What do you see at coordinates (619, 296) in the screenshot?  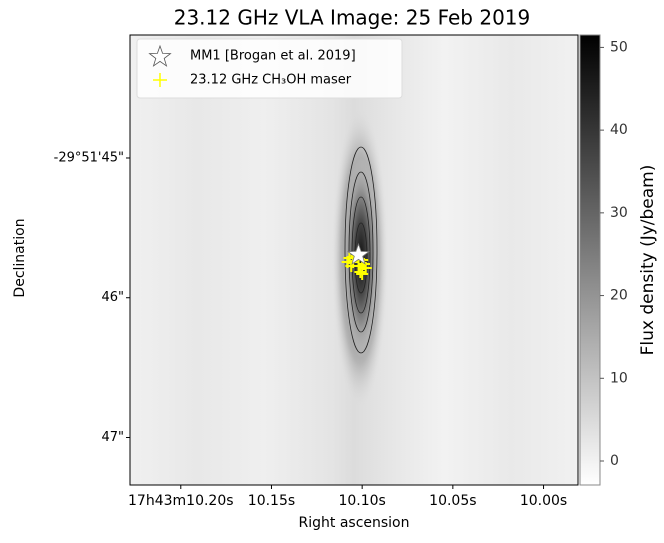 I see `colorbar-tick-label: 20` at bounding box center [619, 296].